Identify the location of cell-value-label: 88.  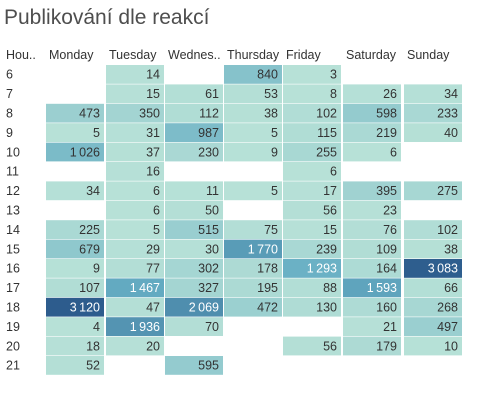
(330, 288).